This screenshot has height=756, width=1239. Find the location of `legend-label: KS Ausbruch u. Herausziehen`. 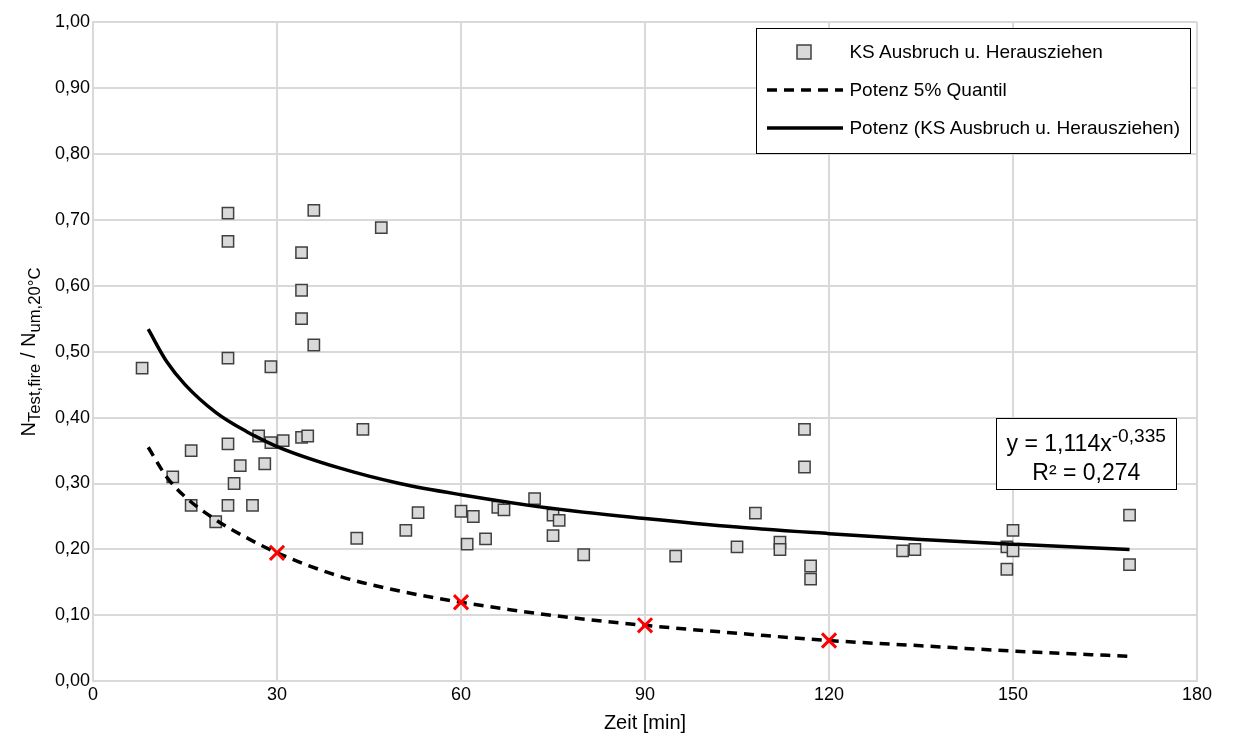

legend-label: KS Ausbruch u. Herausziehen is located at coordinates (976, 51).